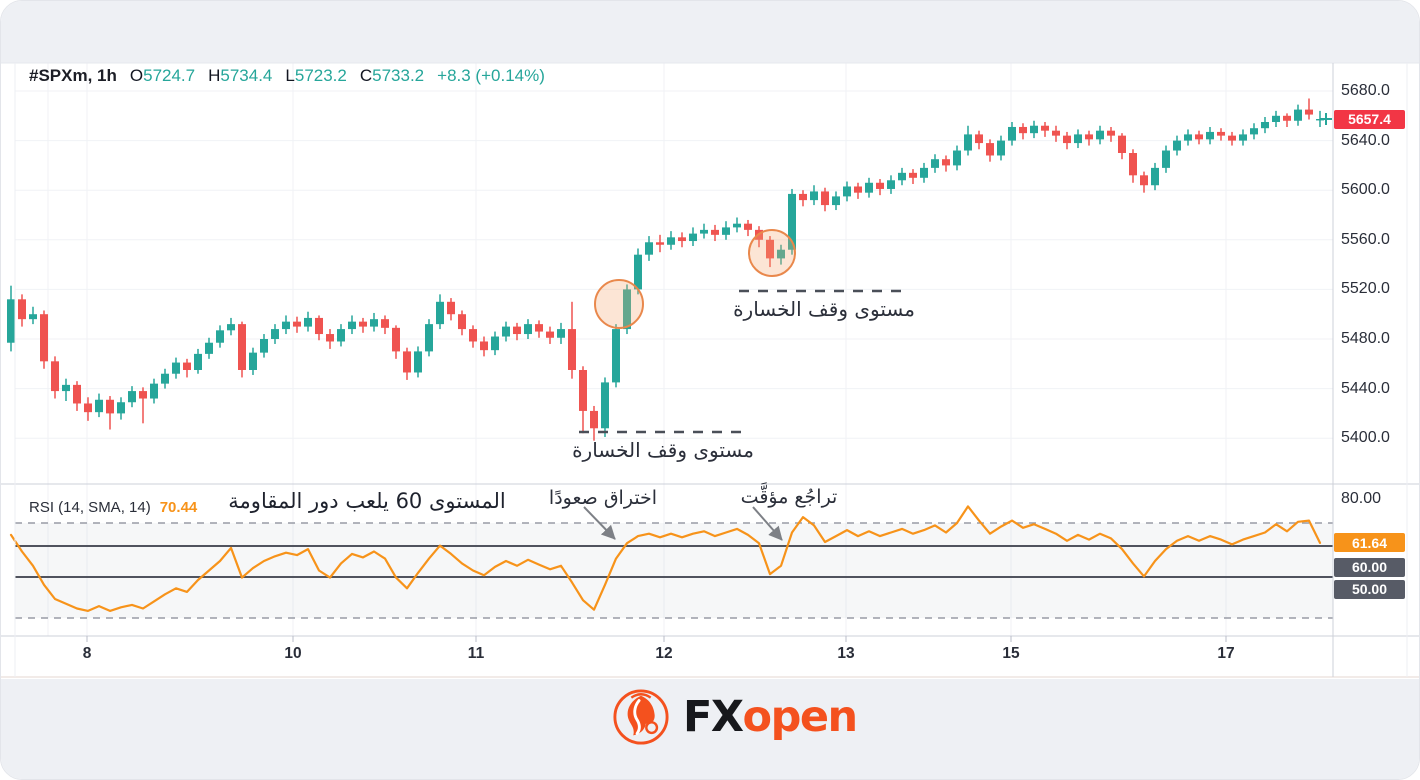 Image resolution: width=1420 pixels, height=780 pixels. Describe the element at coordinates (162, 75) in the screenshot. I see `open-value: O5724.7` at that location.